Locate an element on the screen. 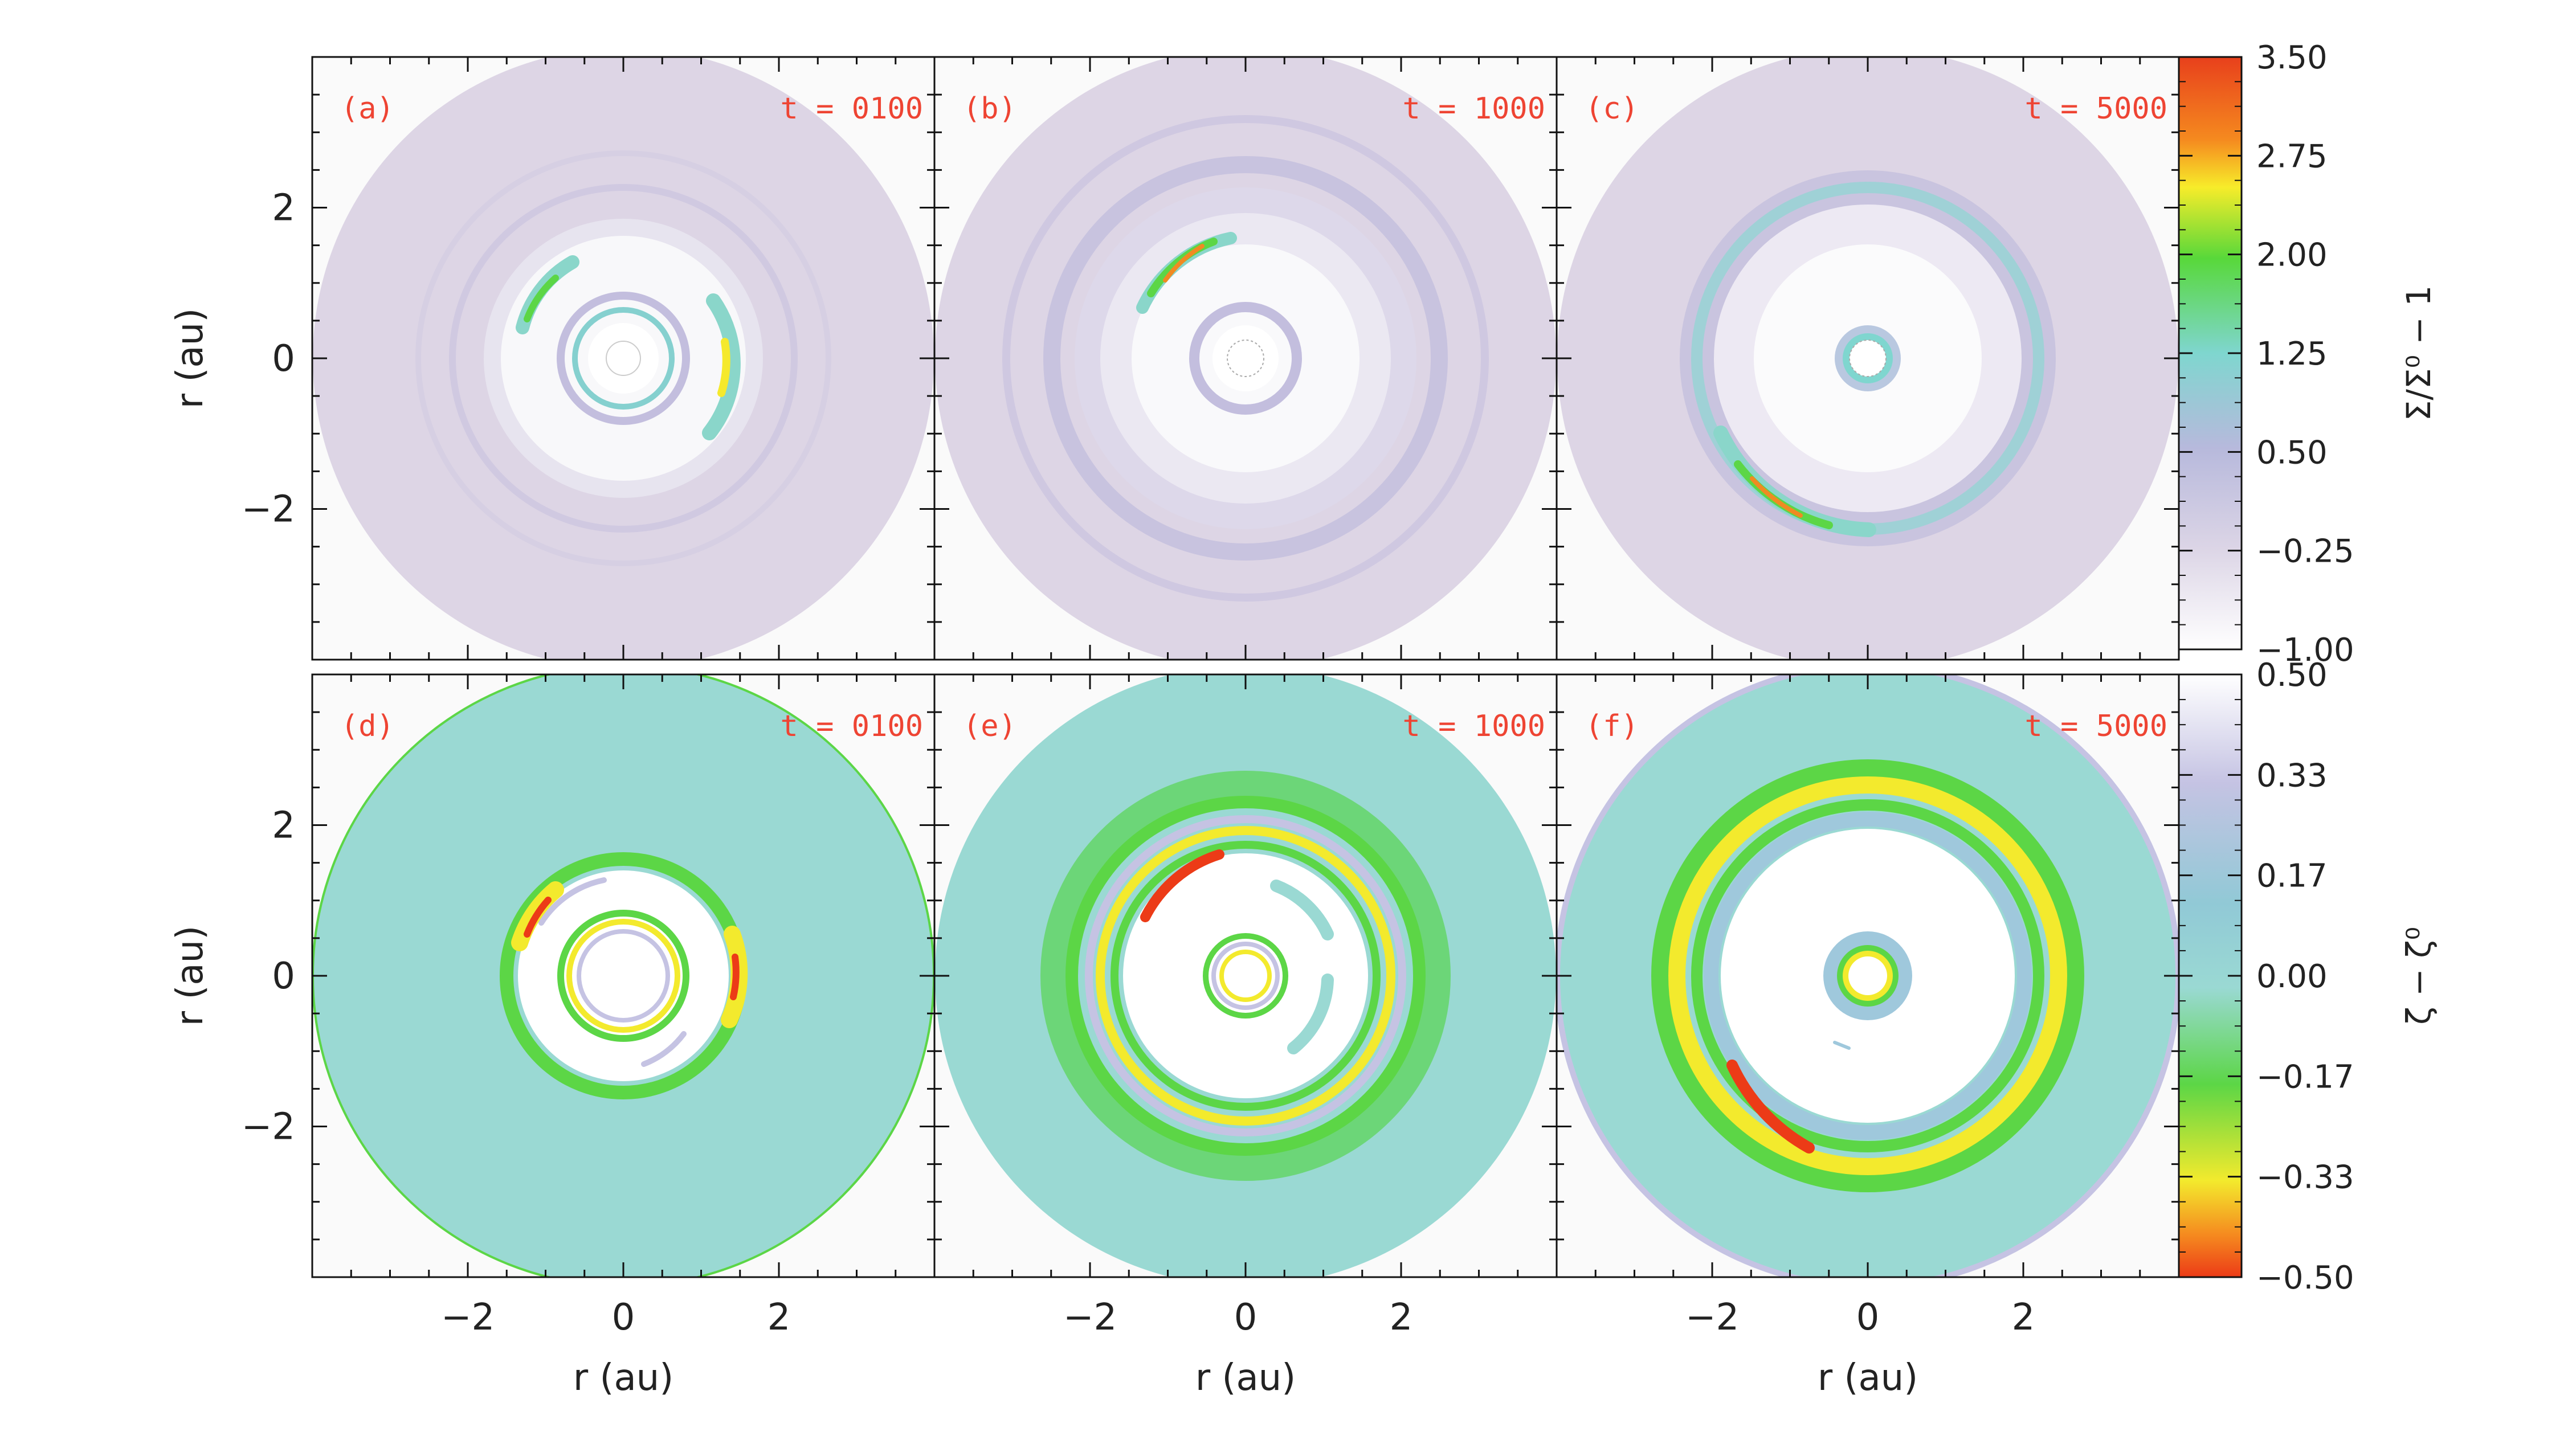  panel-e-time: t = 1000 is located at coordinates (1474, 726).